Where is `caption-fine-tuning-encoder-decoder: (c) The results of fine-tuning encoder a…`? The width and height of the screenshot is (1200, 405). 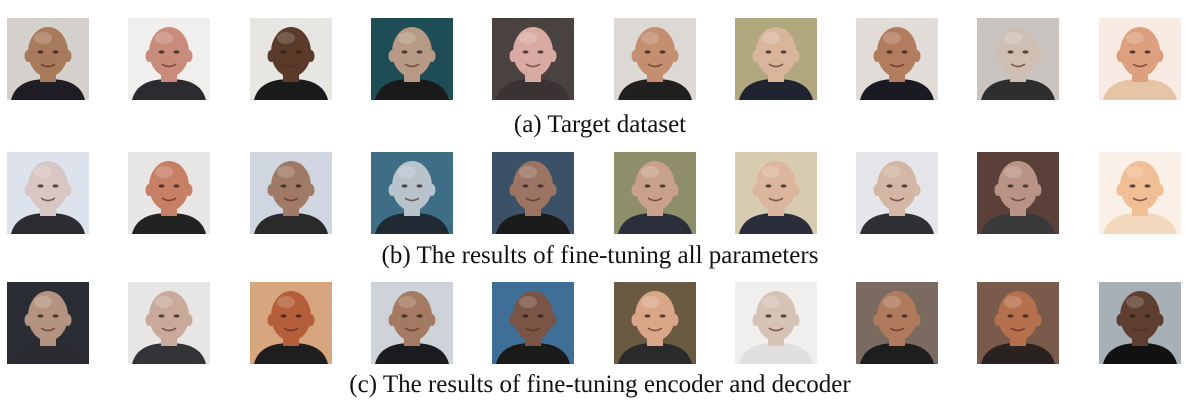
caption-fine-tuning-encoder-decoder: (c) The results of fine-tuning encoder a… is located at coordinates (600, 384).